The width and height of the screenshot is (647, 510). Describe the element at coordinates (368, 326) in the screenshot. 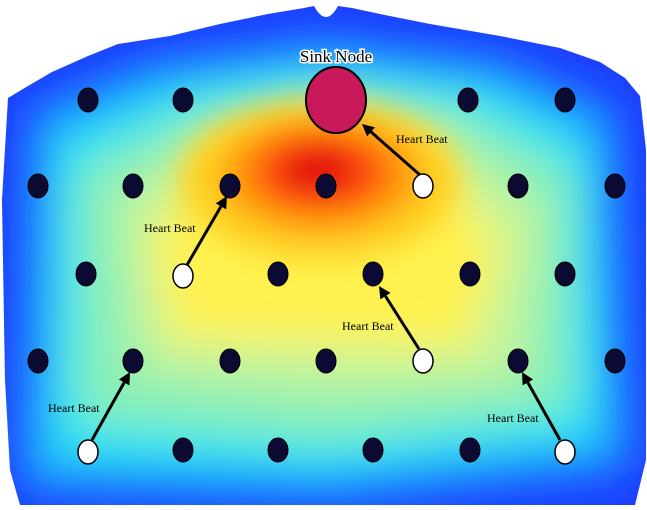

I see `heartbeat-label-3: Heart Beat` at that location.